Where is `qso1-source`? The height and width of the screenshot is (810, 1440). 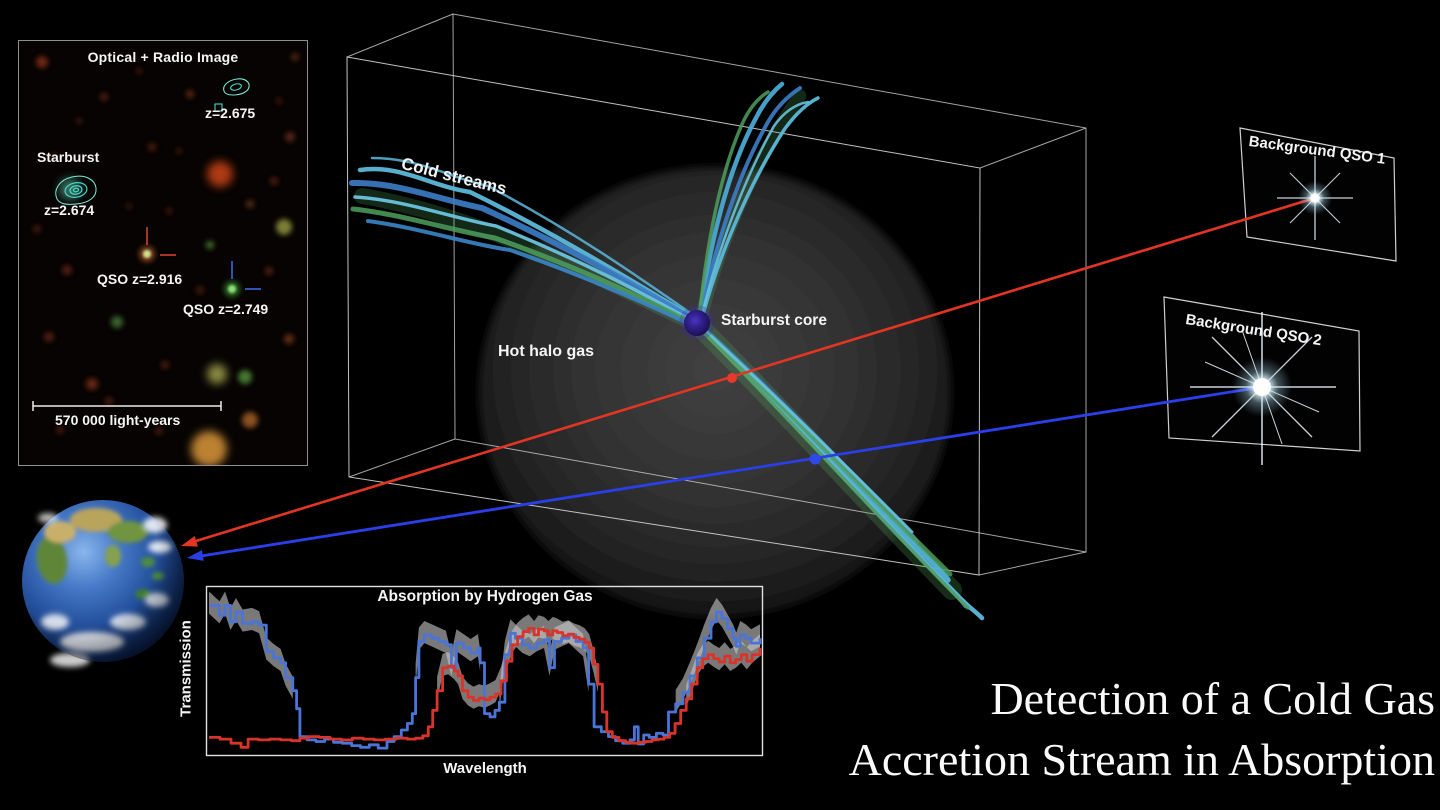
qso1-source is located at coordinates (147, 254).